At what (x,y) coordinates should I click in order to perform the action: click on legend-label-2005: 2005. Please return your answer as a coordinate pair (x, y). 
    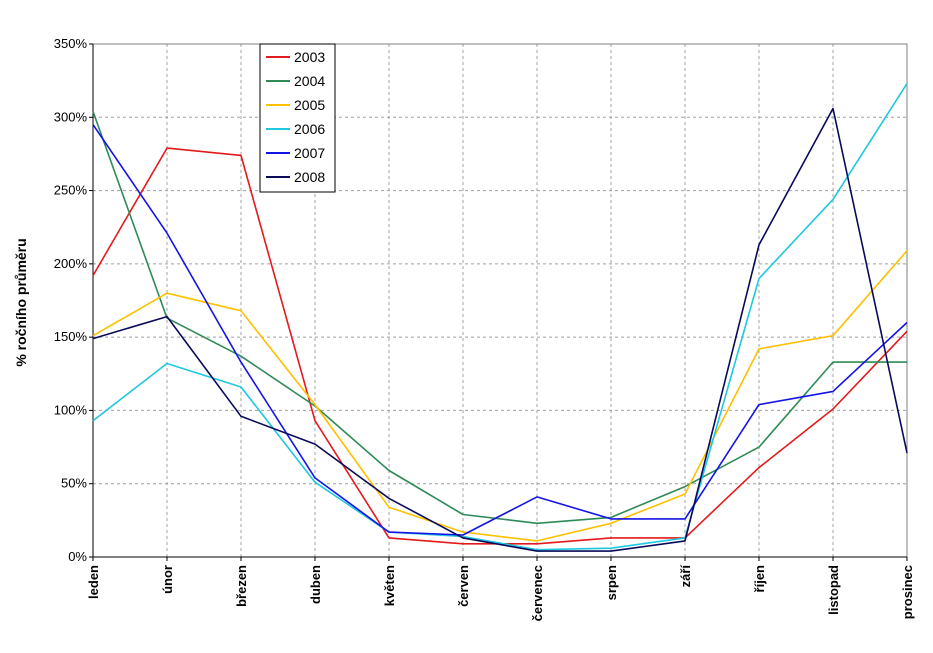
    Looking at the image, I should click on (309, 105).